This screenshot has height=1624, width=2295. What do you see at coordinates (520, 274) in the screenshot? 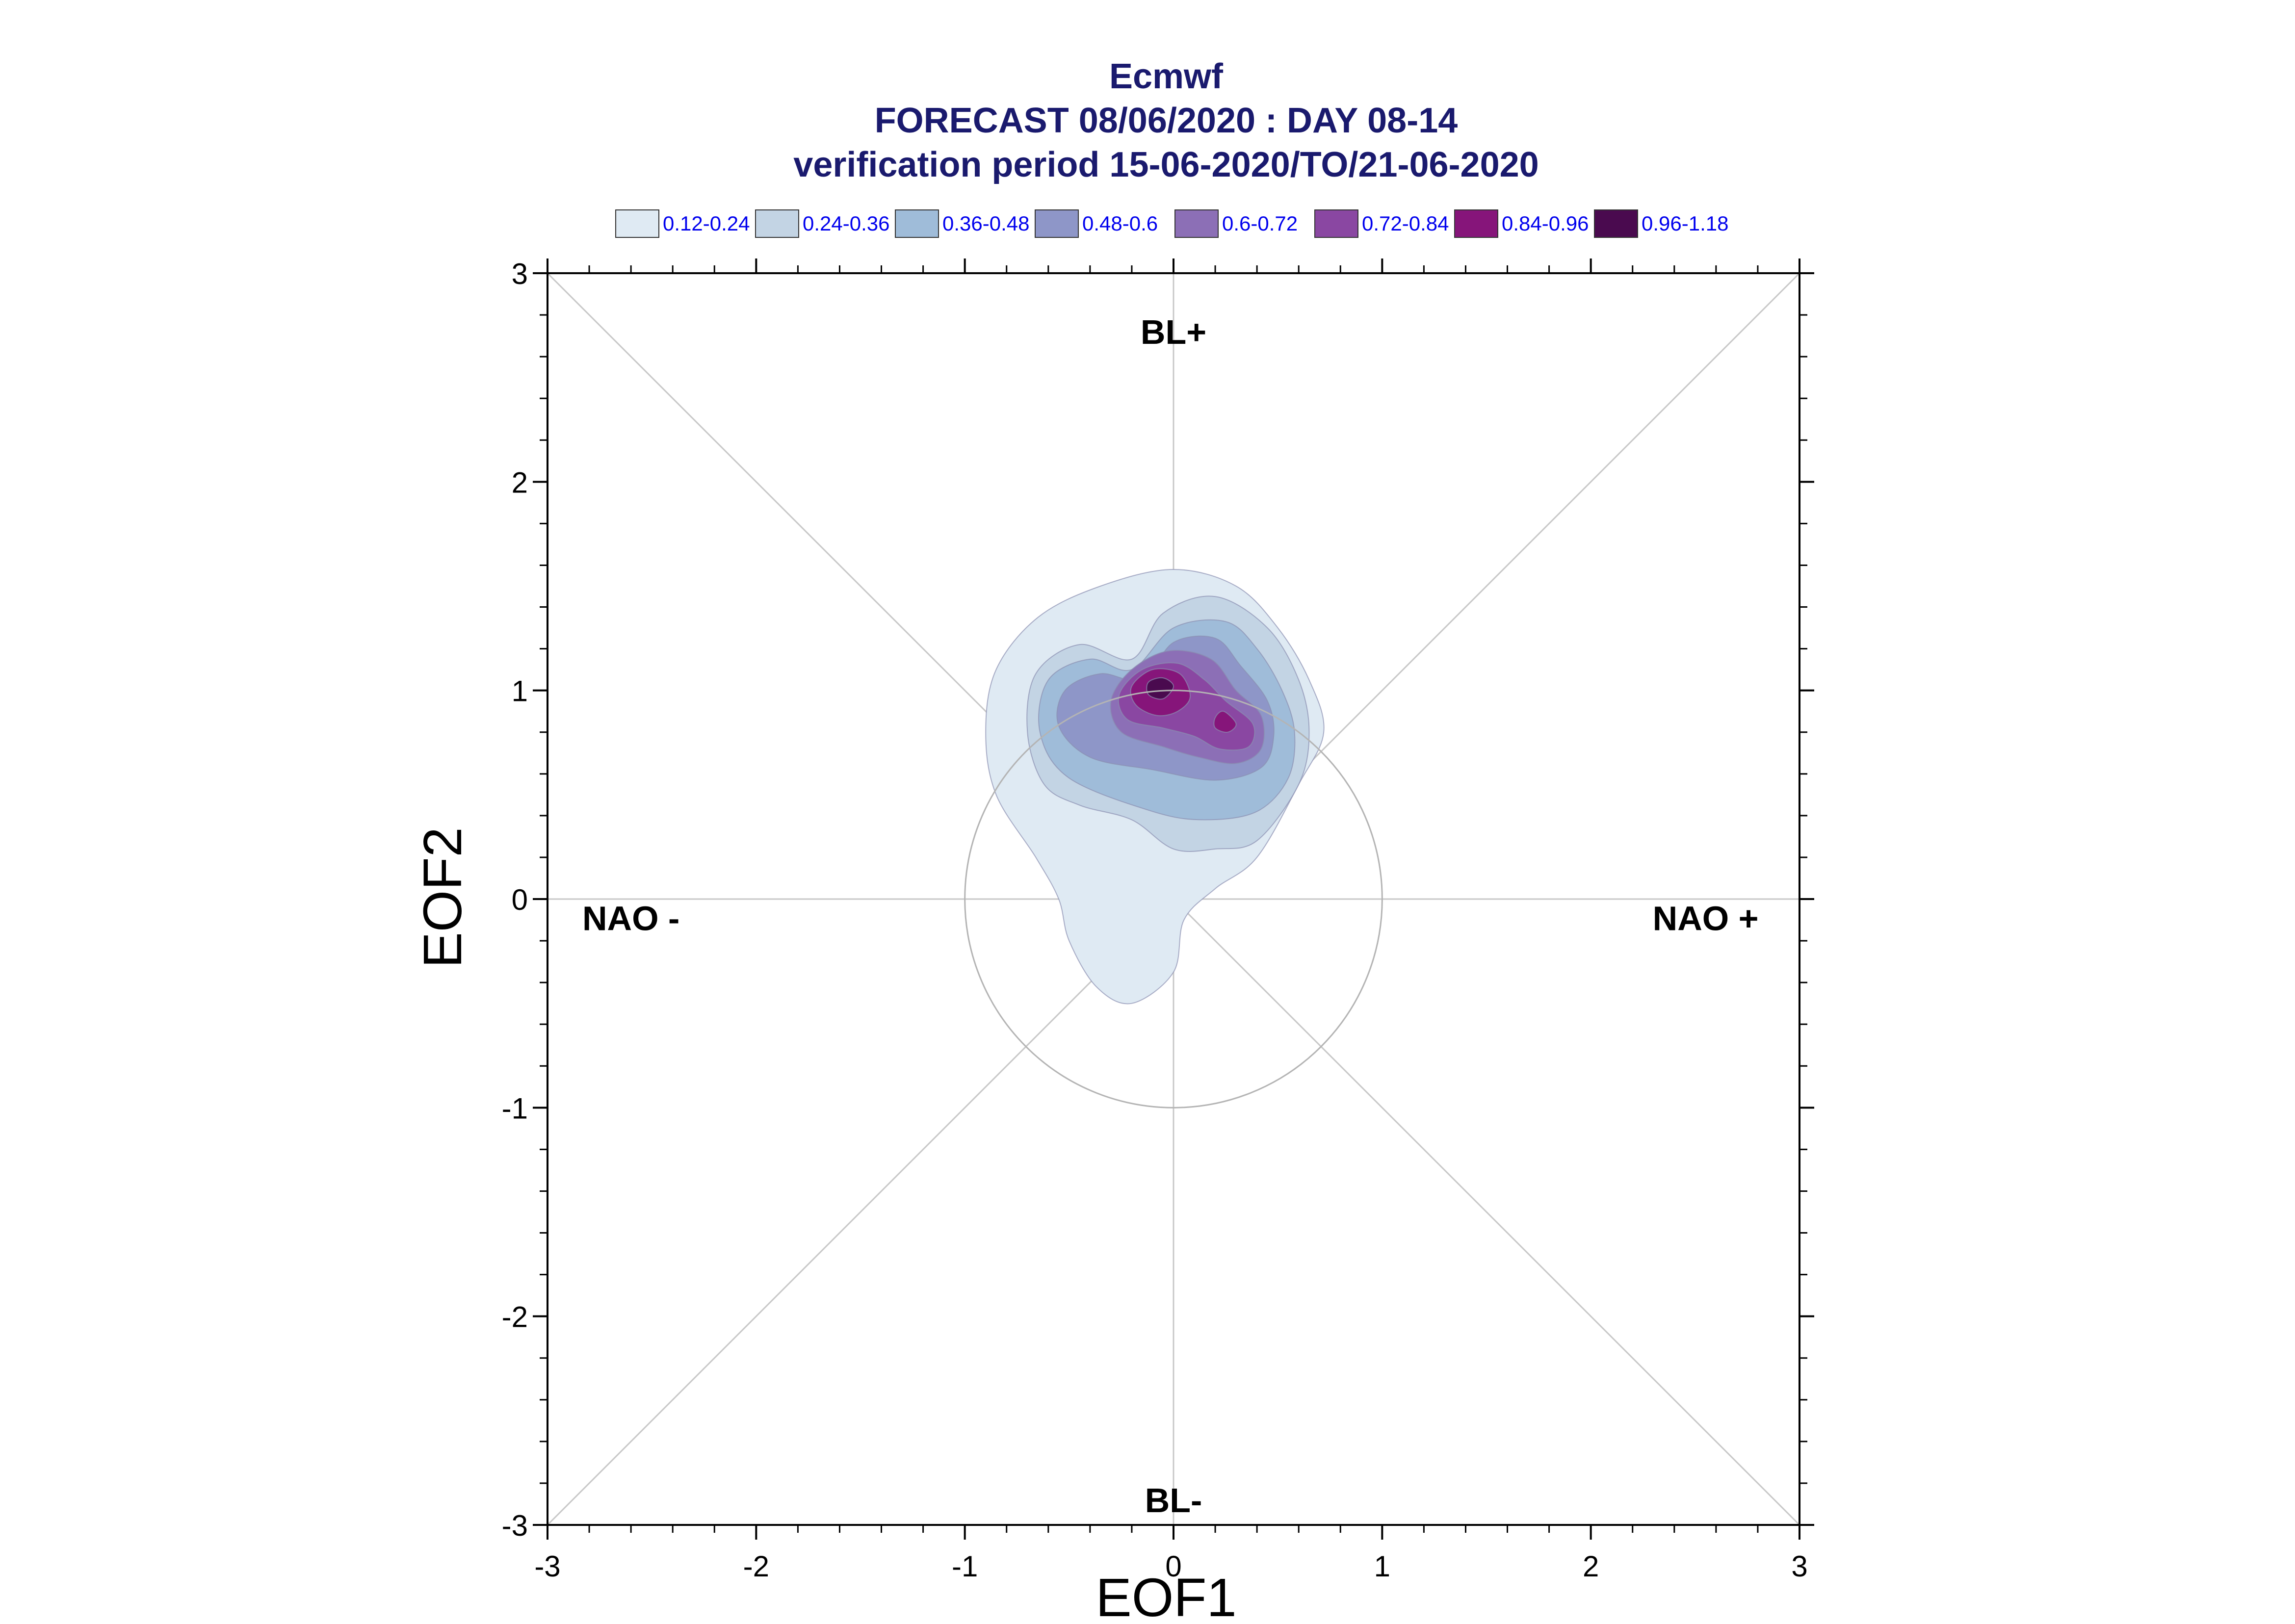
I see `y-tick-label: 3` at bounding box center [520, 274].